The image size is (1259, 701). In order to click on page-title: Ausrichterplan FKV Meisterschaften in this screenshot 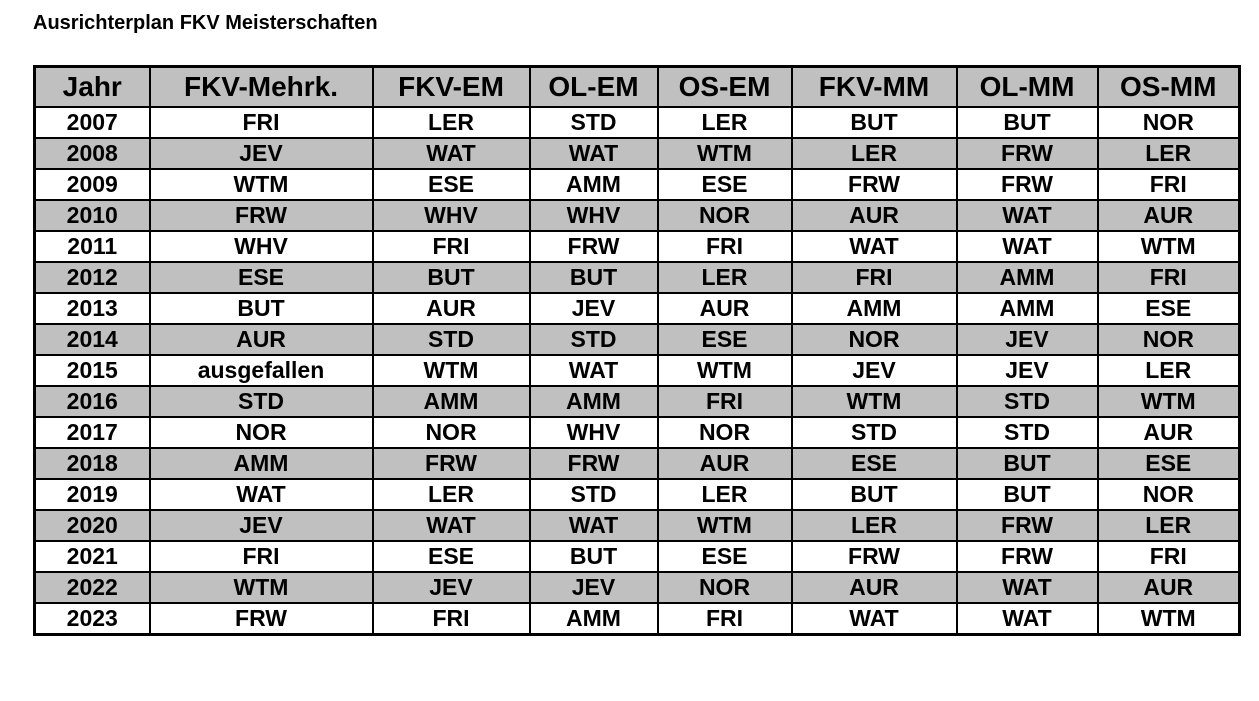, I will do `click(205, 23)`.